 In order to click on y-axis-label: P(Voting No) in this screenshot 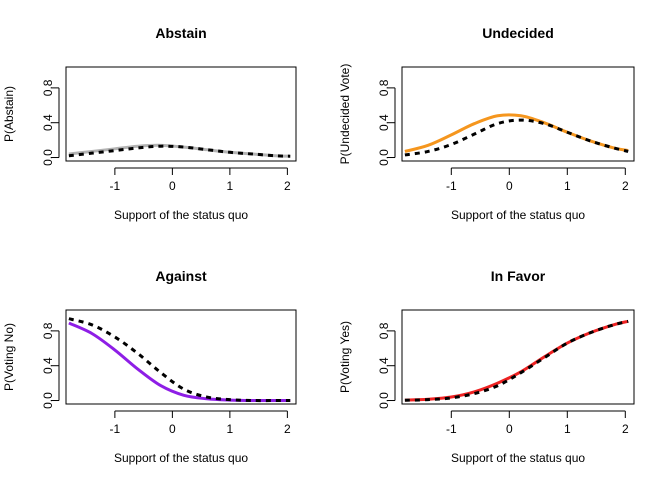, I will do `click(9, 357)`.